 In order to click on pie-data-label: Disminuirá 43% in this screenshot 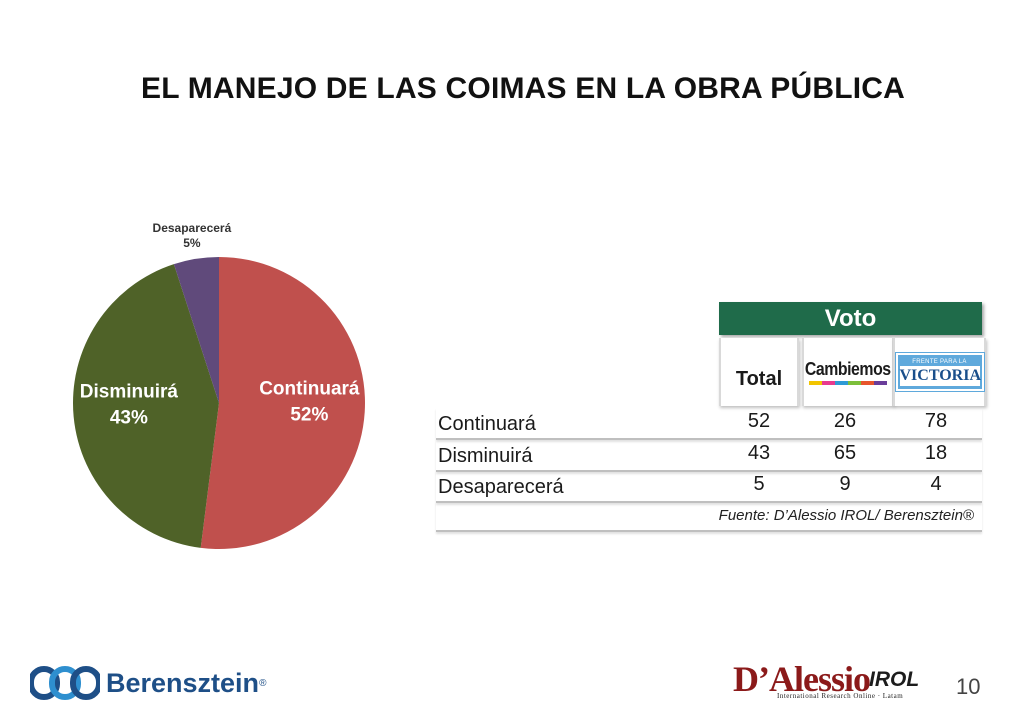, I will do `click(129, 405)`.